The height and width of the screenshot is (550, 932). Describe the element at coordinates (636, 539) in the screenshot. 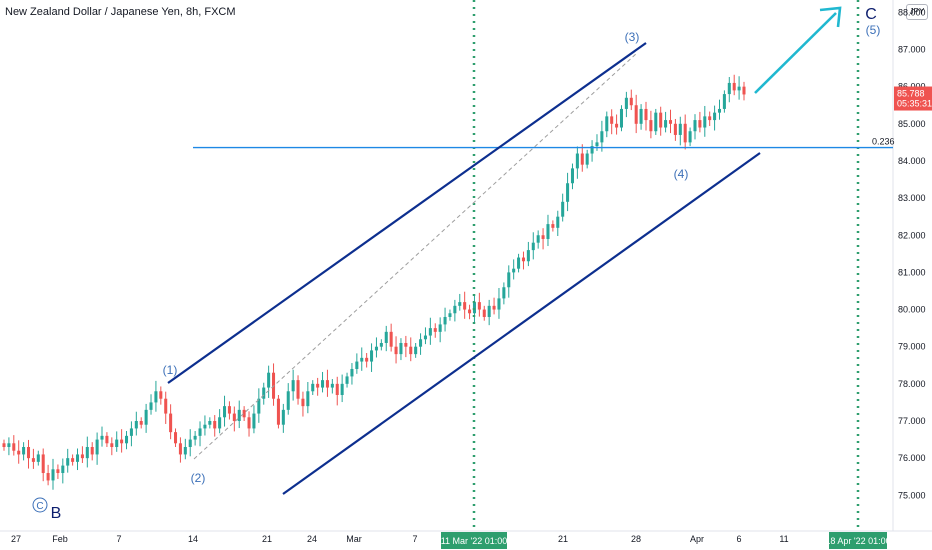

I see `time-tick-label: 28` at that location.